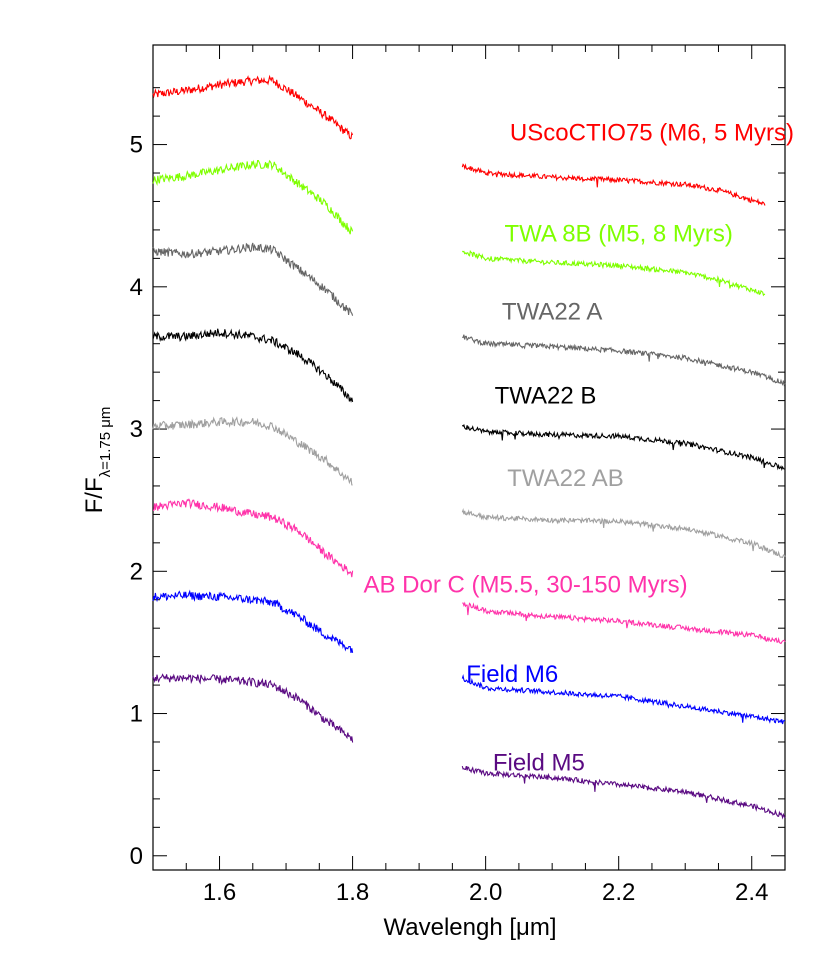 Image resolution: width=830 pixels, height=967 pixels. Describe the element at coordinates (623, 699) in the screenshot. I see `series-line-6-k` at that location.